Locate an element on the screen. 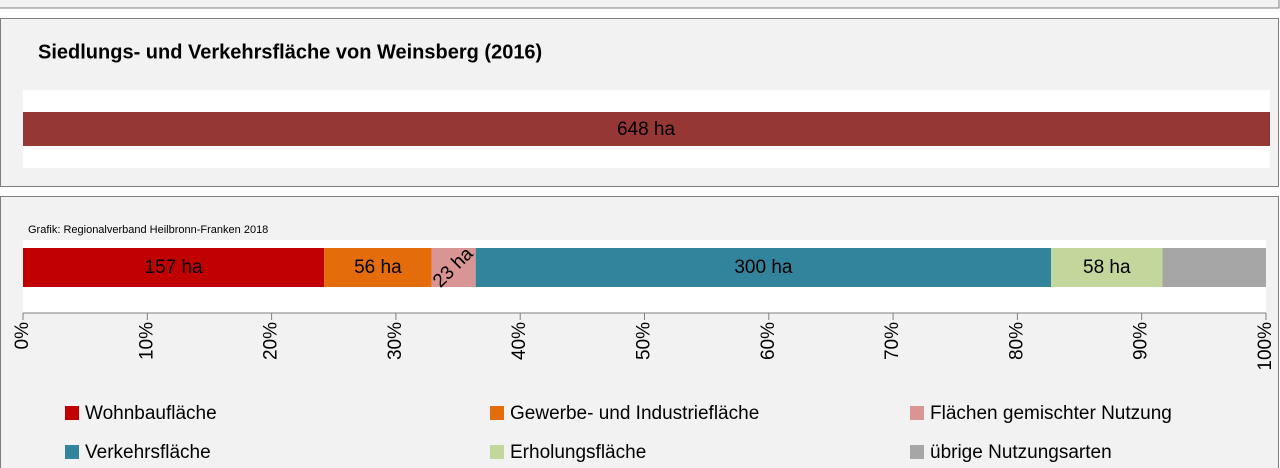 Image resolution: width=1280 pixels, height=468 pixels. data-label: 58 ha is located at coordinates (1107, 267).